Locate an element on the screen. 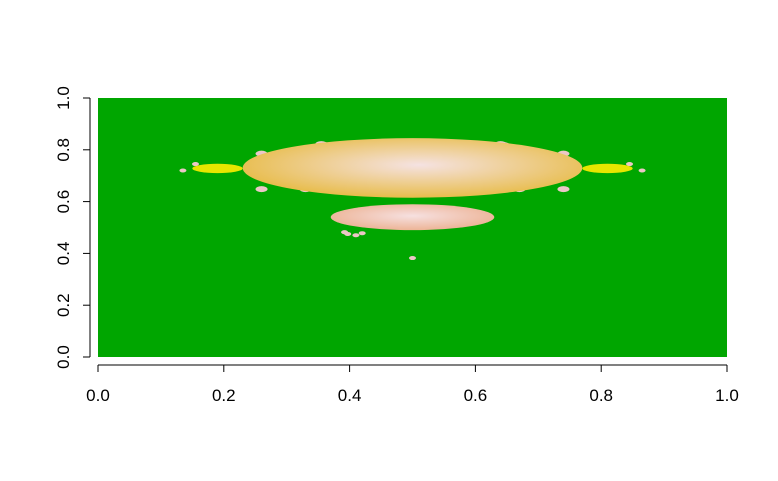  y-tick-label: 0.6 is located at coordinates (63, 202).